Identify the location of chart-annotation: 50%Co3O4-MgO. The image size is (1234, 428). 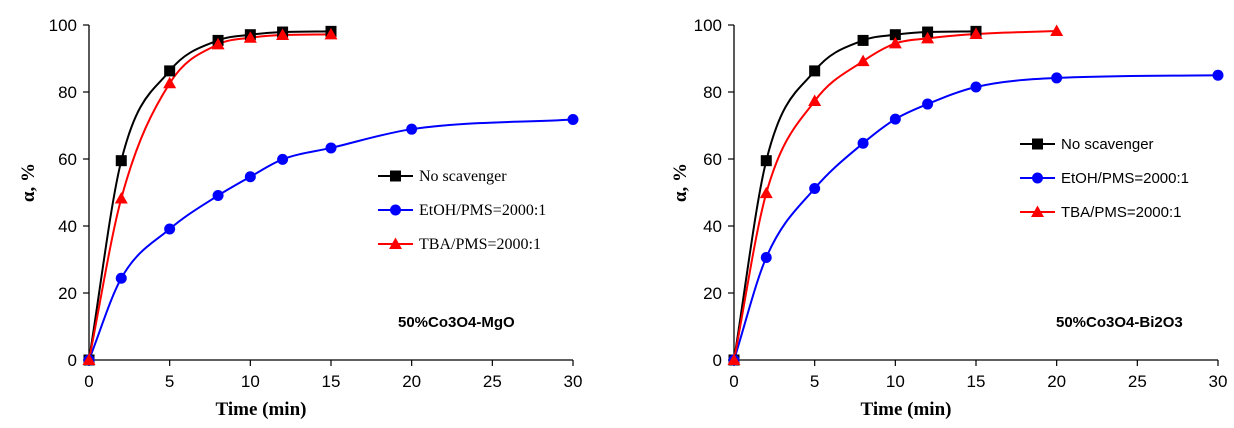
(456, 322).